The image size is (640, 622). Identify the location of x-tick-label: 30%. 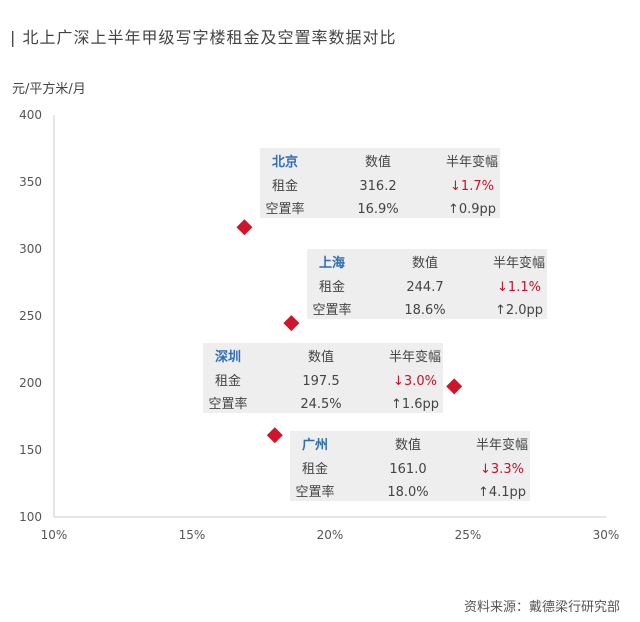
(606, 535).